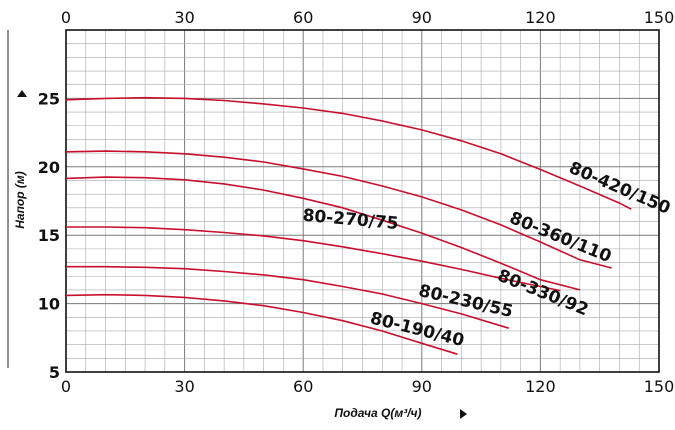  I want to click on y-tick-label: 25, so click(49, 98).